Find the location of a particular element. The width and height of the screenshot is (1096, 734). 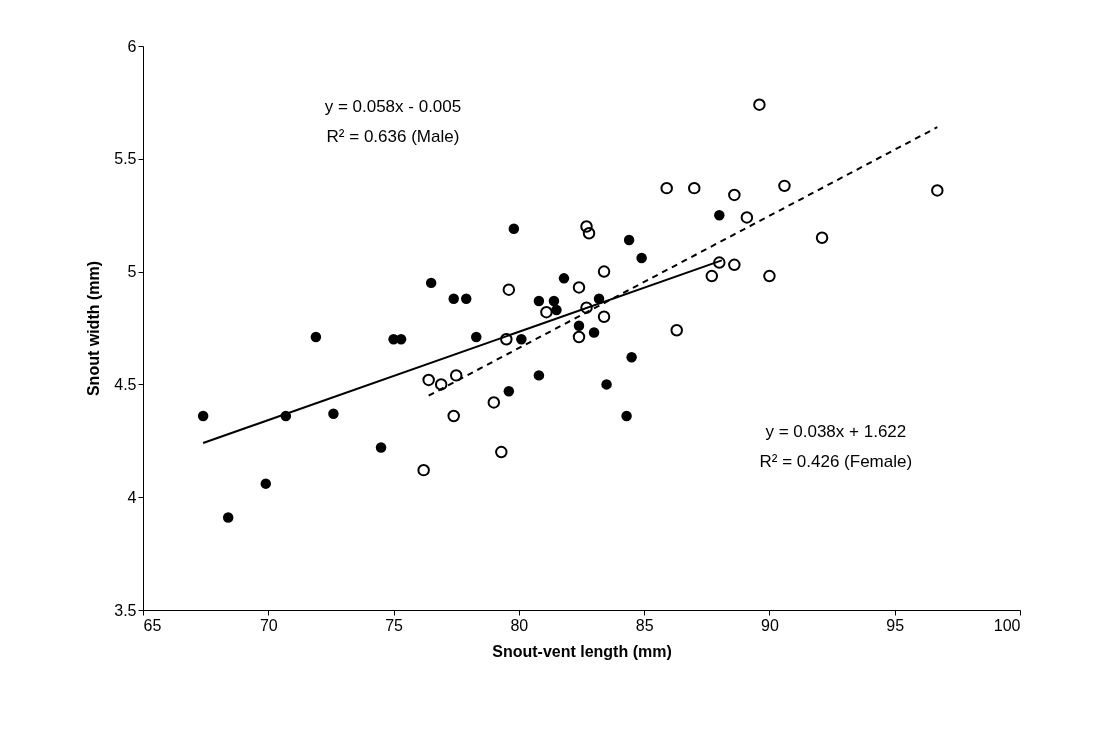

y-tick-label: 4 is located at coordinates (132, 497).